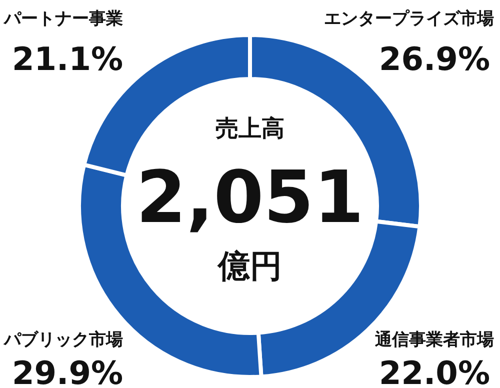 This screenshot has height=388, width=500. Describe the element at coordinates (250, 128) in the screenshot. I see `text: 売上高` at that location.